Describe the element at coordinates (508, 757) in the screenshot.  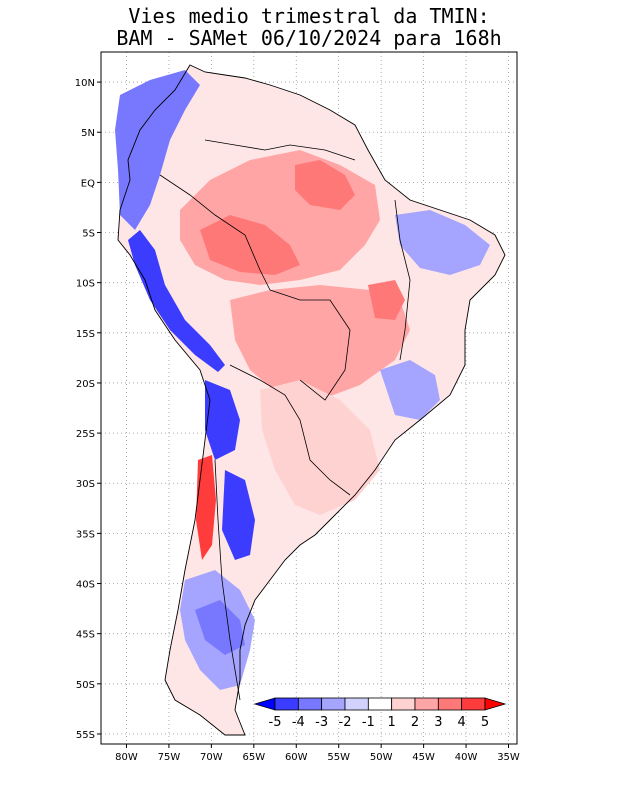
I see `lon-tick-label: 35W` at that location.